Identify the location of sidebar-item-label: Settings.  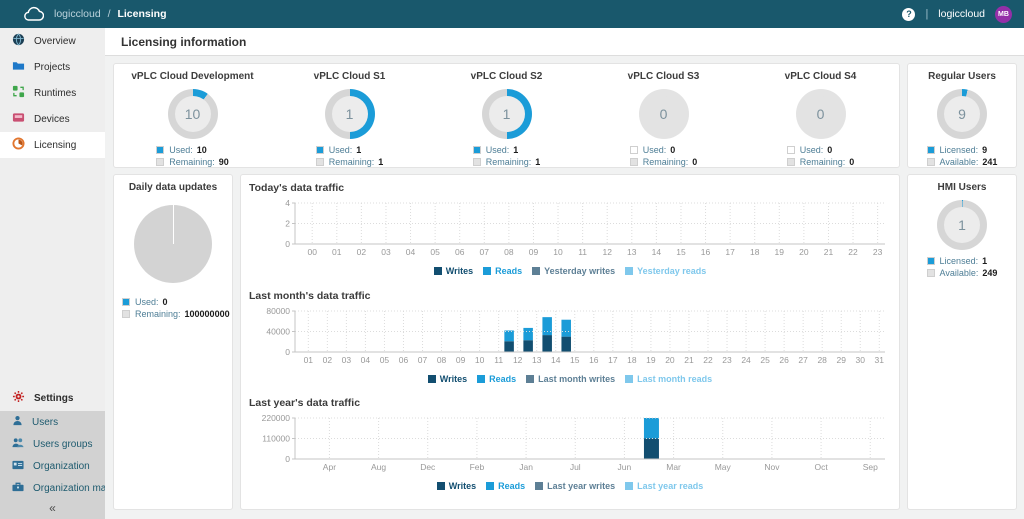
(54, 398).